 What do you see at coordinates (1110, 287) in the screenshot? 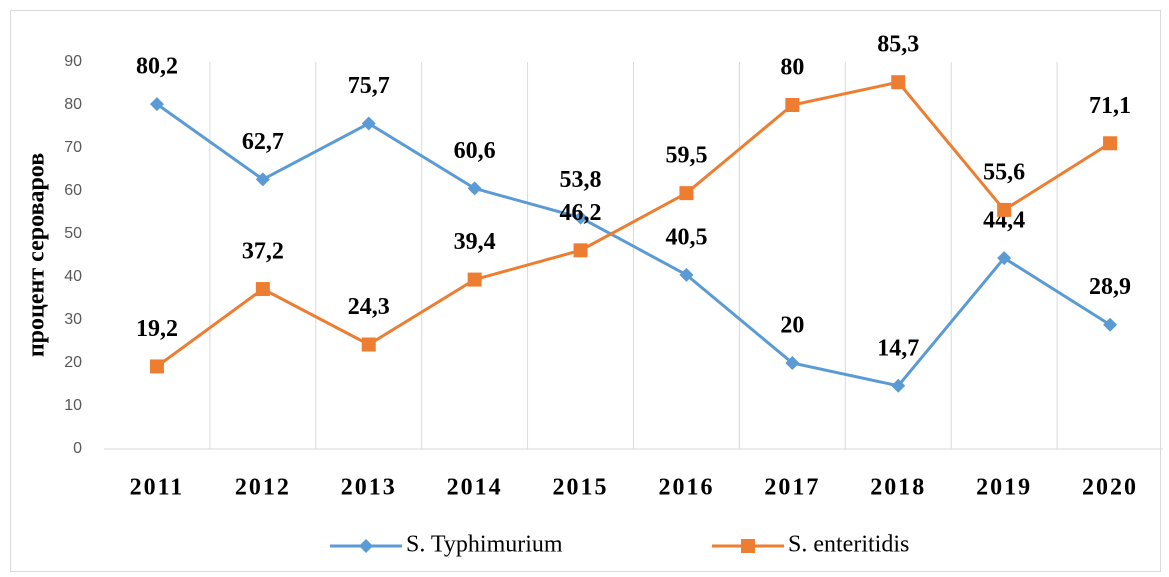
I see `data-label: 28,9` at bounding box center [1110, 287].